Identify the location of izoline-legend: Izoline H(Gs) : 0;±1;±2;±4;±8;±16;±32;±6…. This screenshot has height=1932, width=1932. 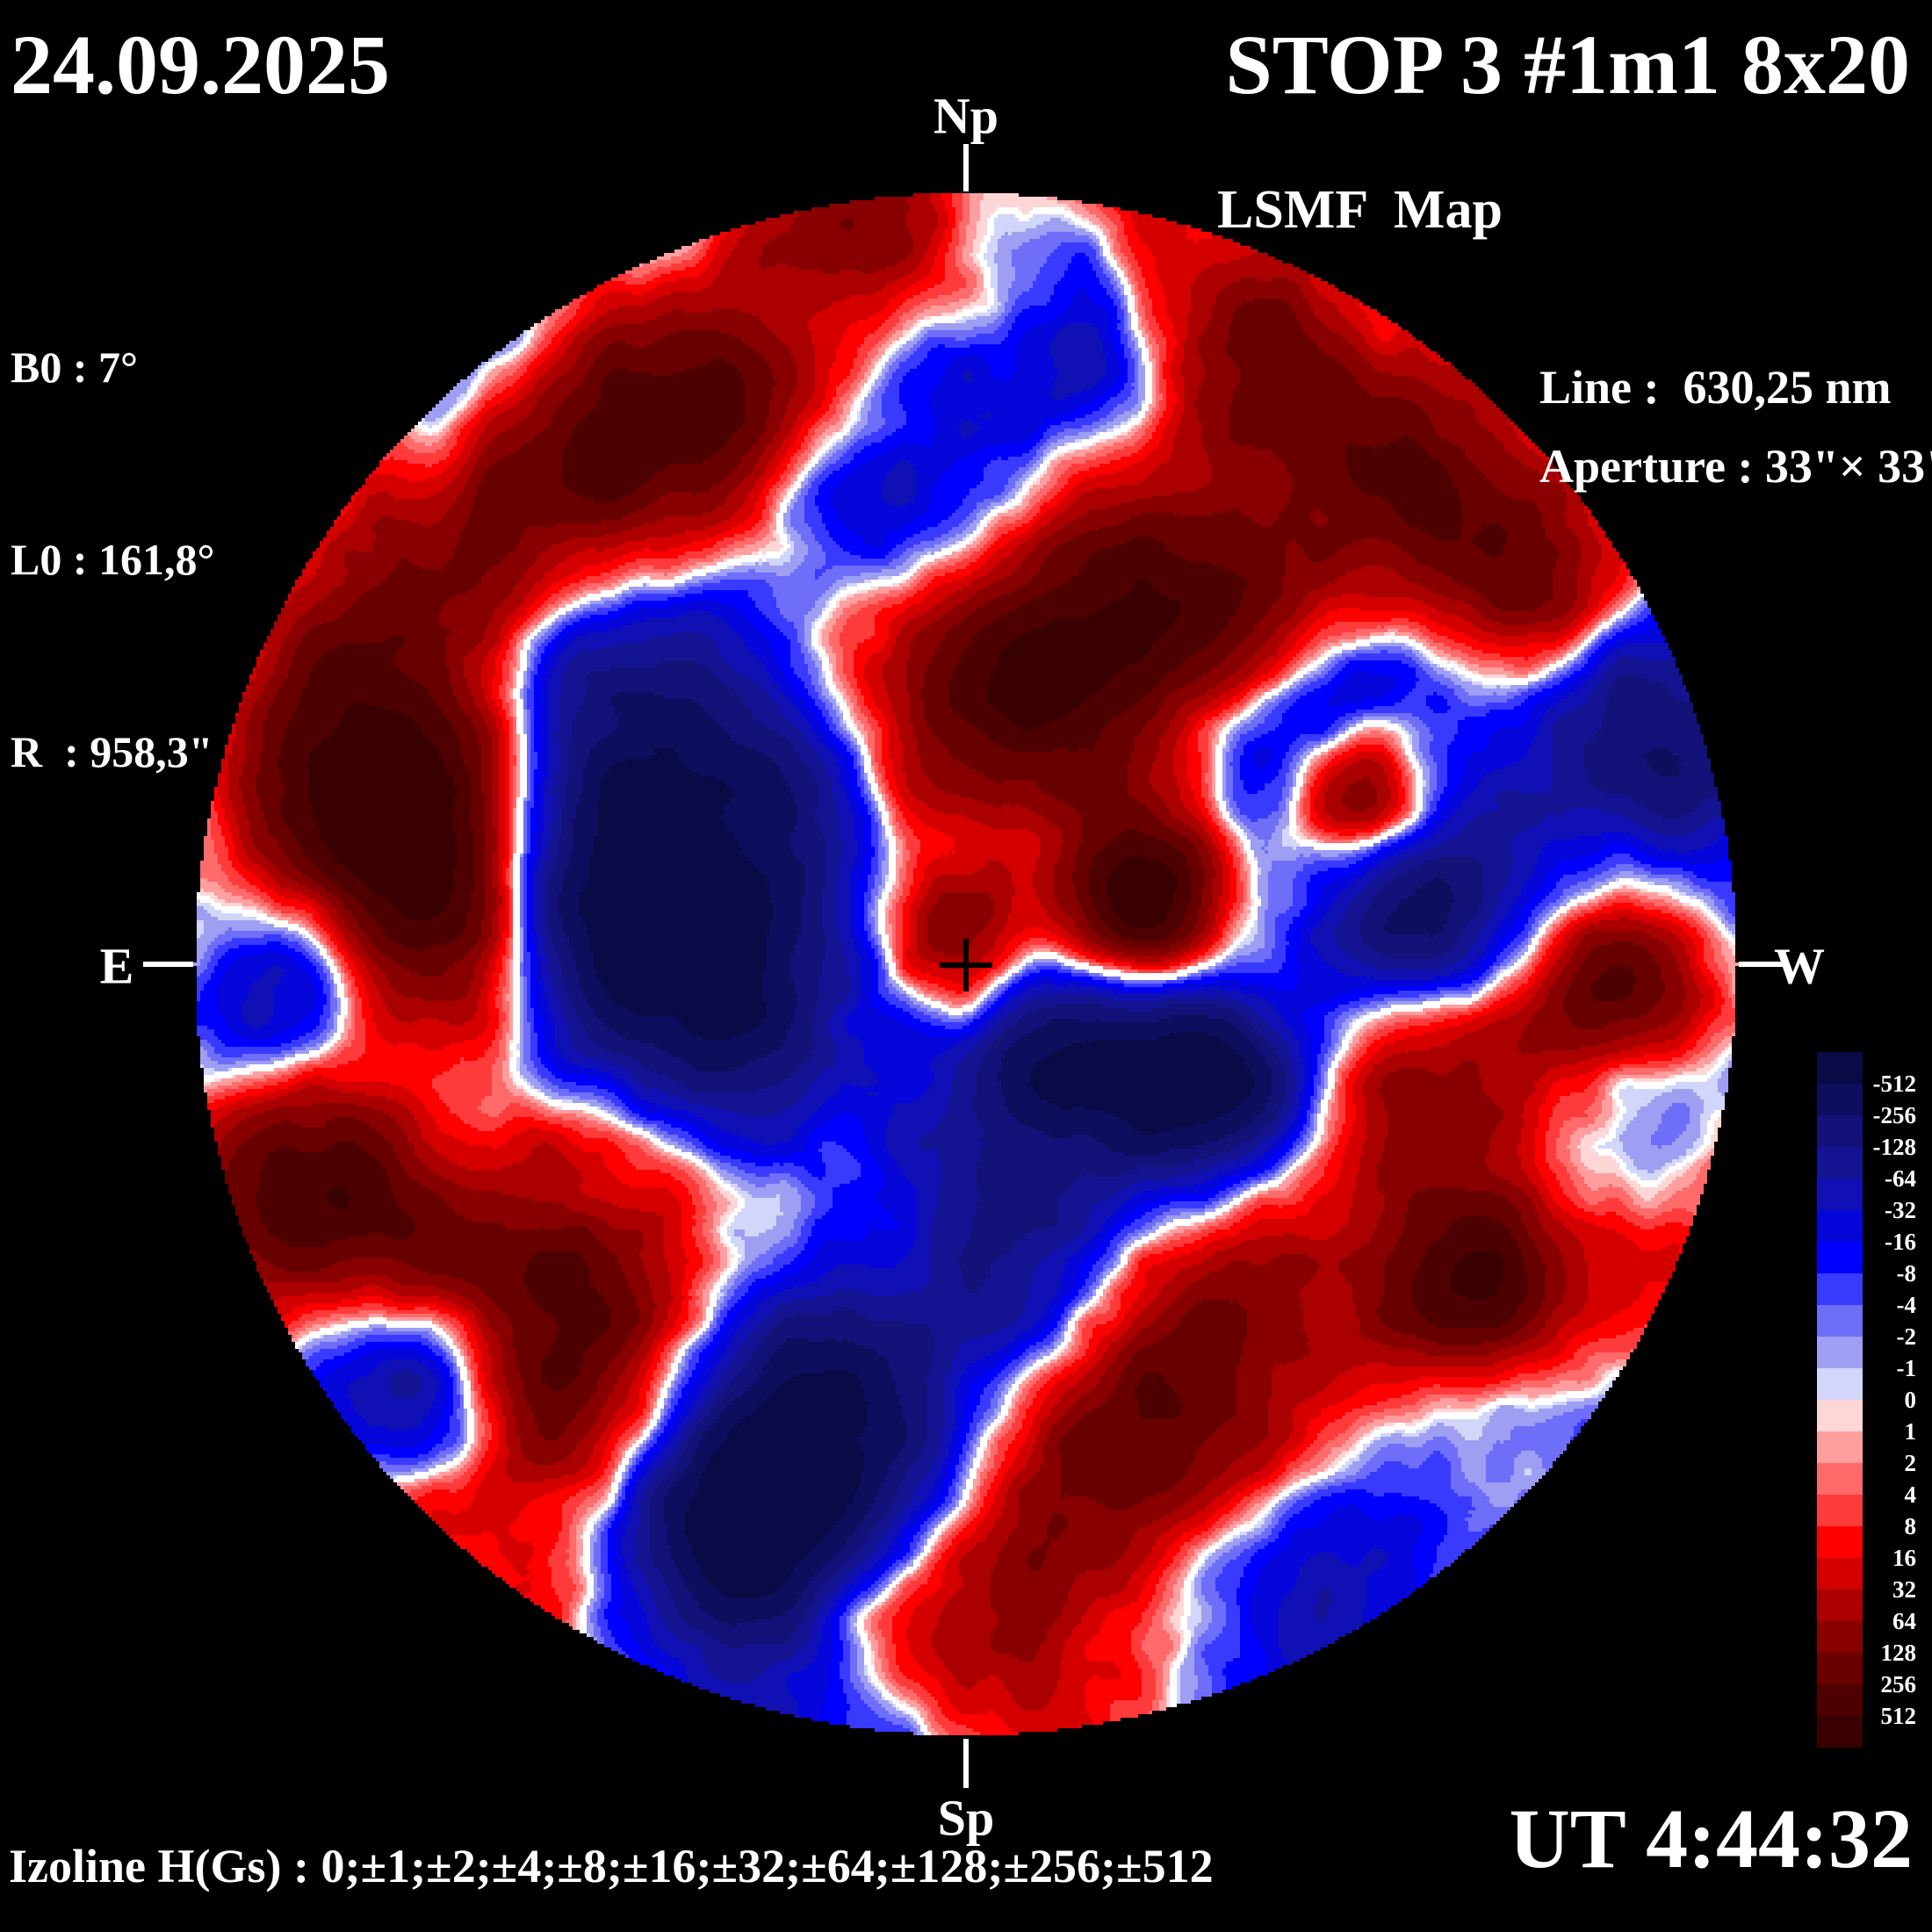
(611, 1866).